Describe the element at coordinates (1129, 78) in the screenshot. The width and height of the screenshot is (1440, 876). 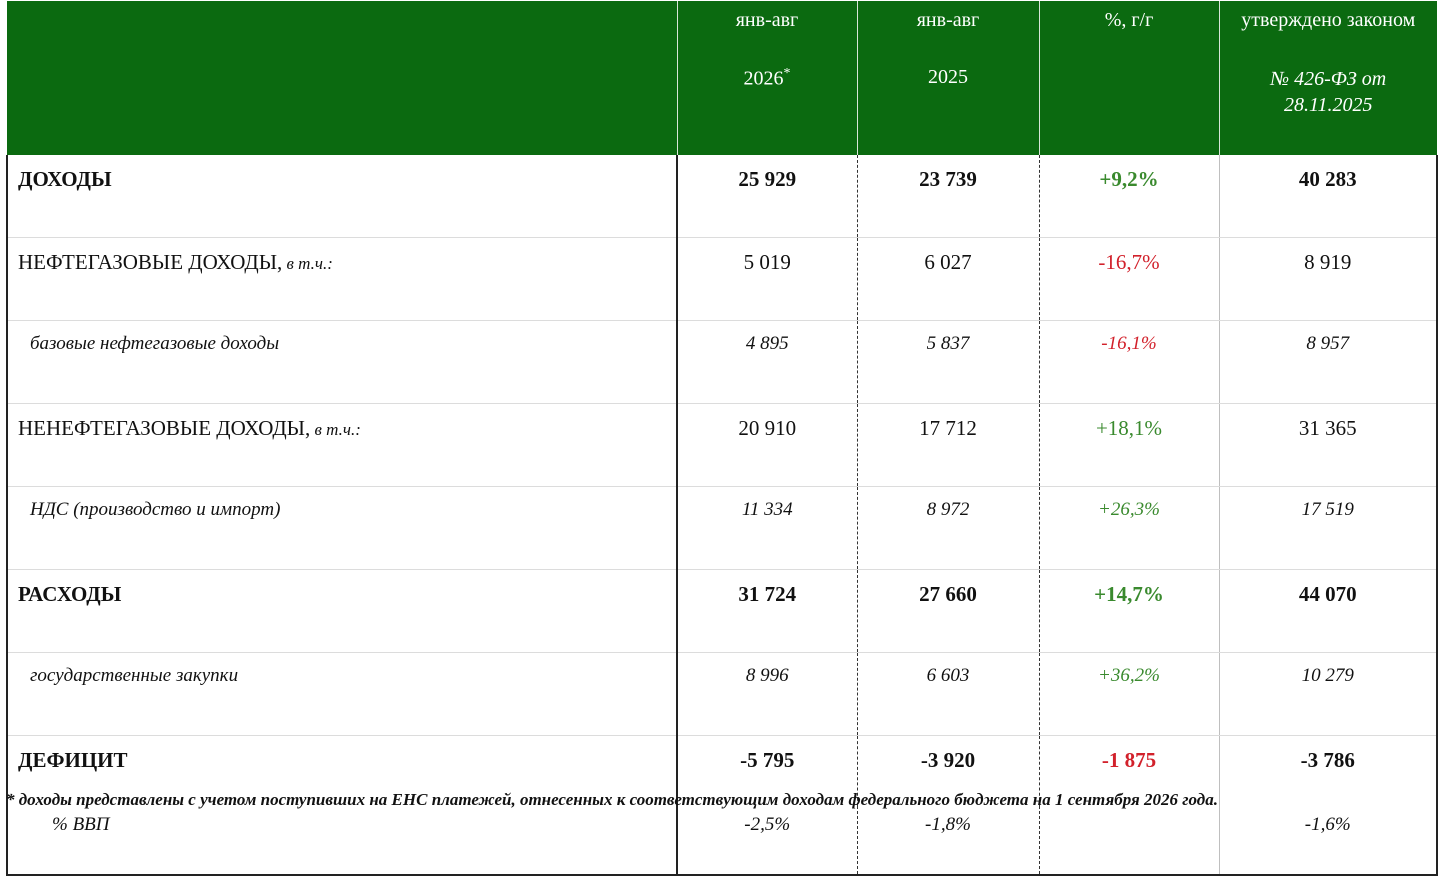
I see `header-col-yoy: %, г/г` at that location.